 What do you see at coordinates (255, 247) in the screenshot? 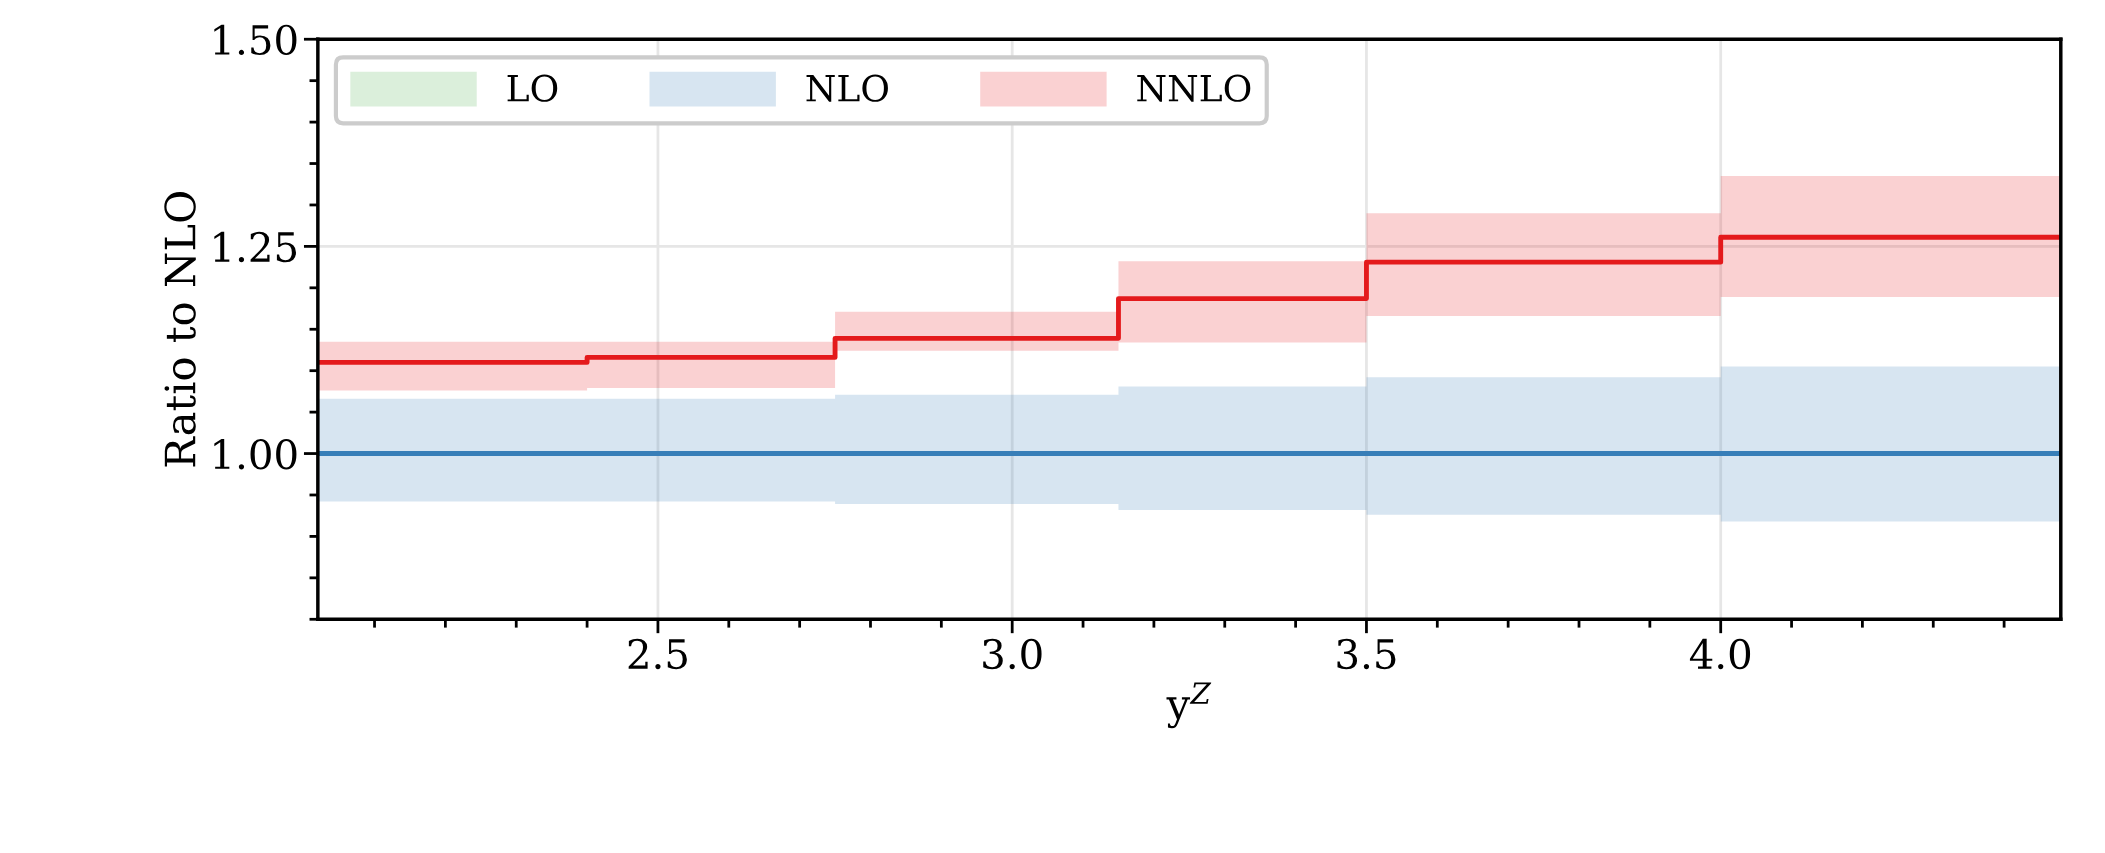
I see `y-tick-label: 1.25` at bounding box center [255, 247].